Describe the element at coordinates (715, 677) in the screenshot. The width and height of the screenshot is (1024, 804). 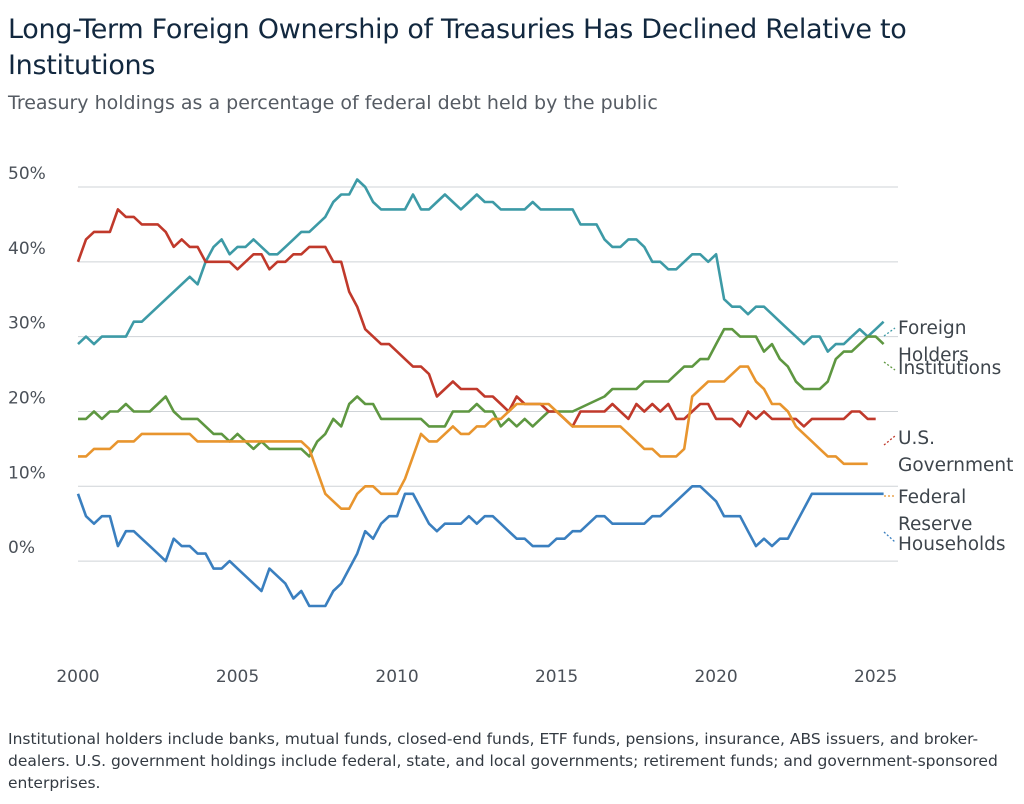
I see `x-tick-label: 2020` at that location.